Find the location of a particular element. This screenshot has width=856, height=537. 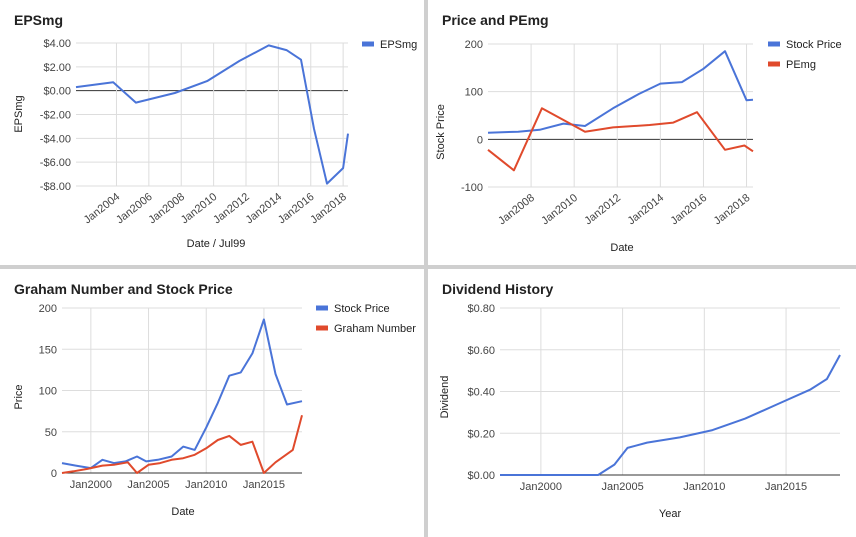

y-tick-label: $0.20 is located at coordinates (481, 434).